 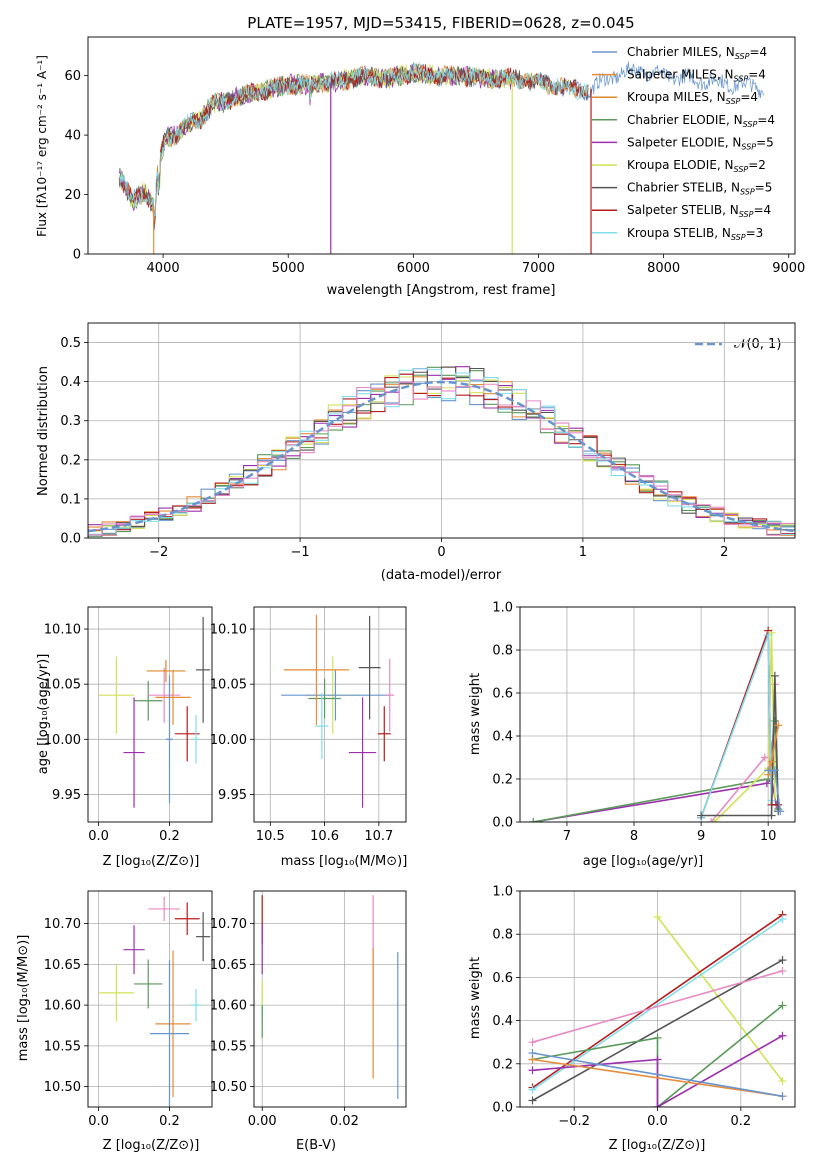 I want to click on weight-lines, so click(x=657, y=724).